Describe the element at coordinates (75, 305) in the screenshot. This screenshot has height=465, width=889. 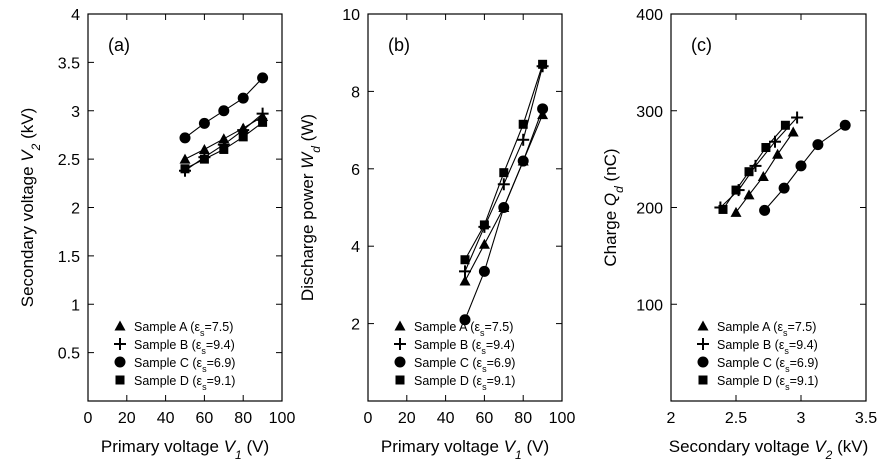
I see `y-tick-label: 1` at that location.